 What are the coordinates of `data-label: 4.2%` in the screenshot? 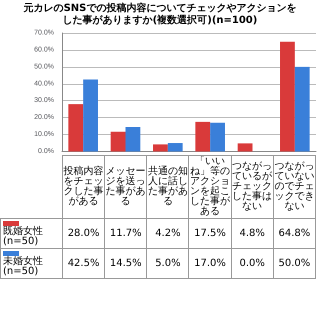 It's located at (167, 233).